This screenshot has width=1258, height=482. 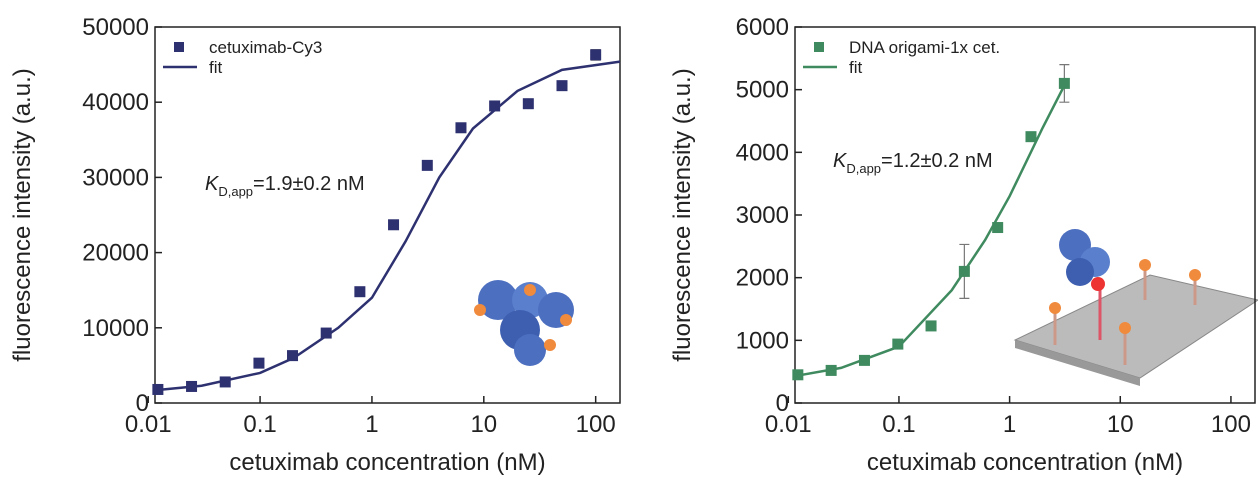 What do you see at coordinates (115, 328) in the screenshot?
I see `y-tick-label: 10000` at bounding box center [115, 328].